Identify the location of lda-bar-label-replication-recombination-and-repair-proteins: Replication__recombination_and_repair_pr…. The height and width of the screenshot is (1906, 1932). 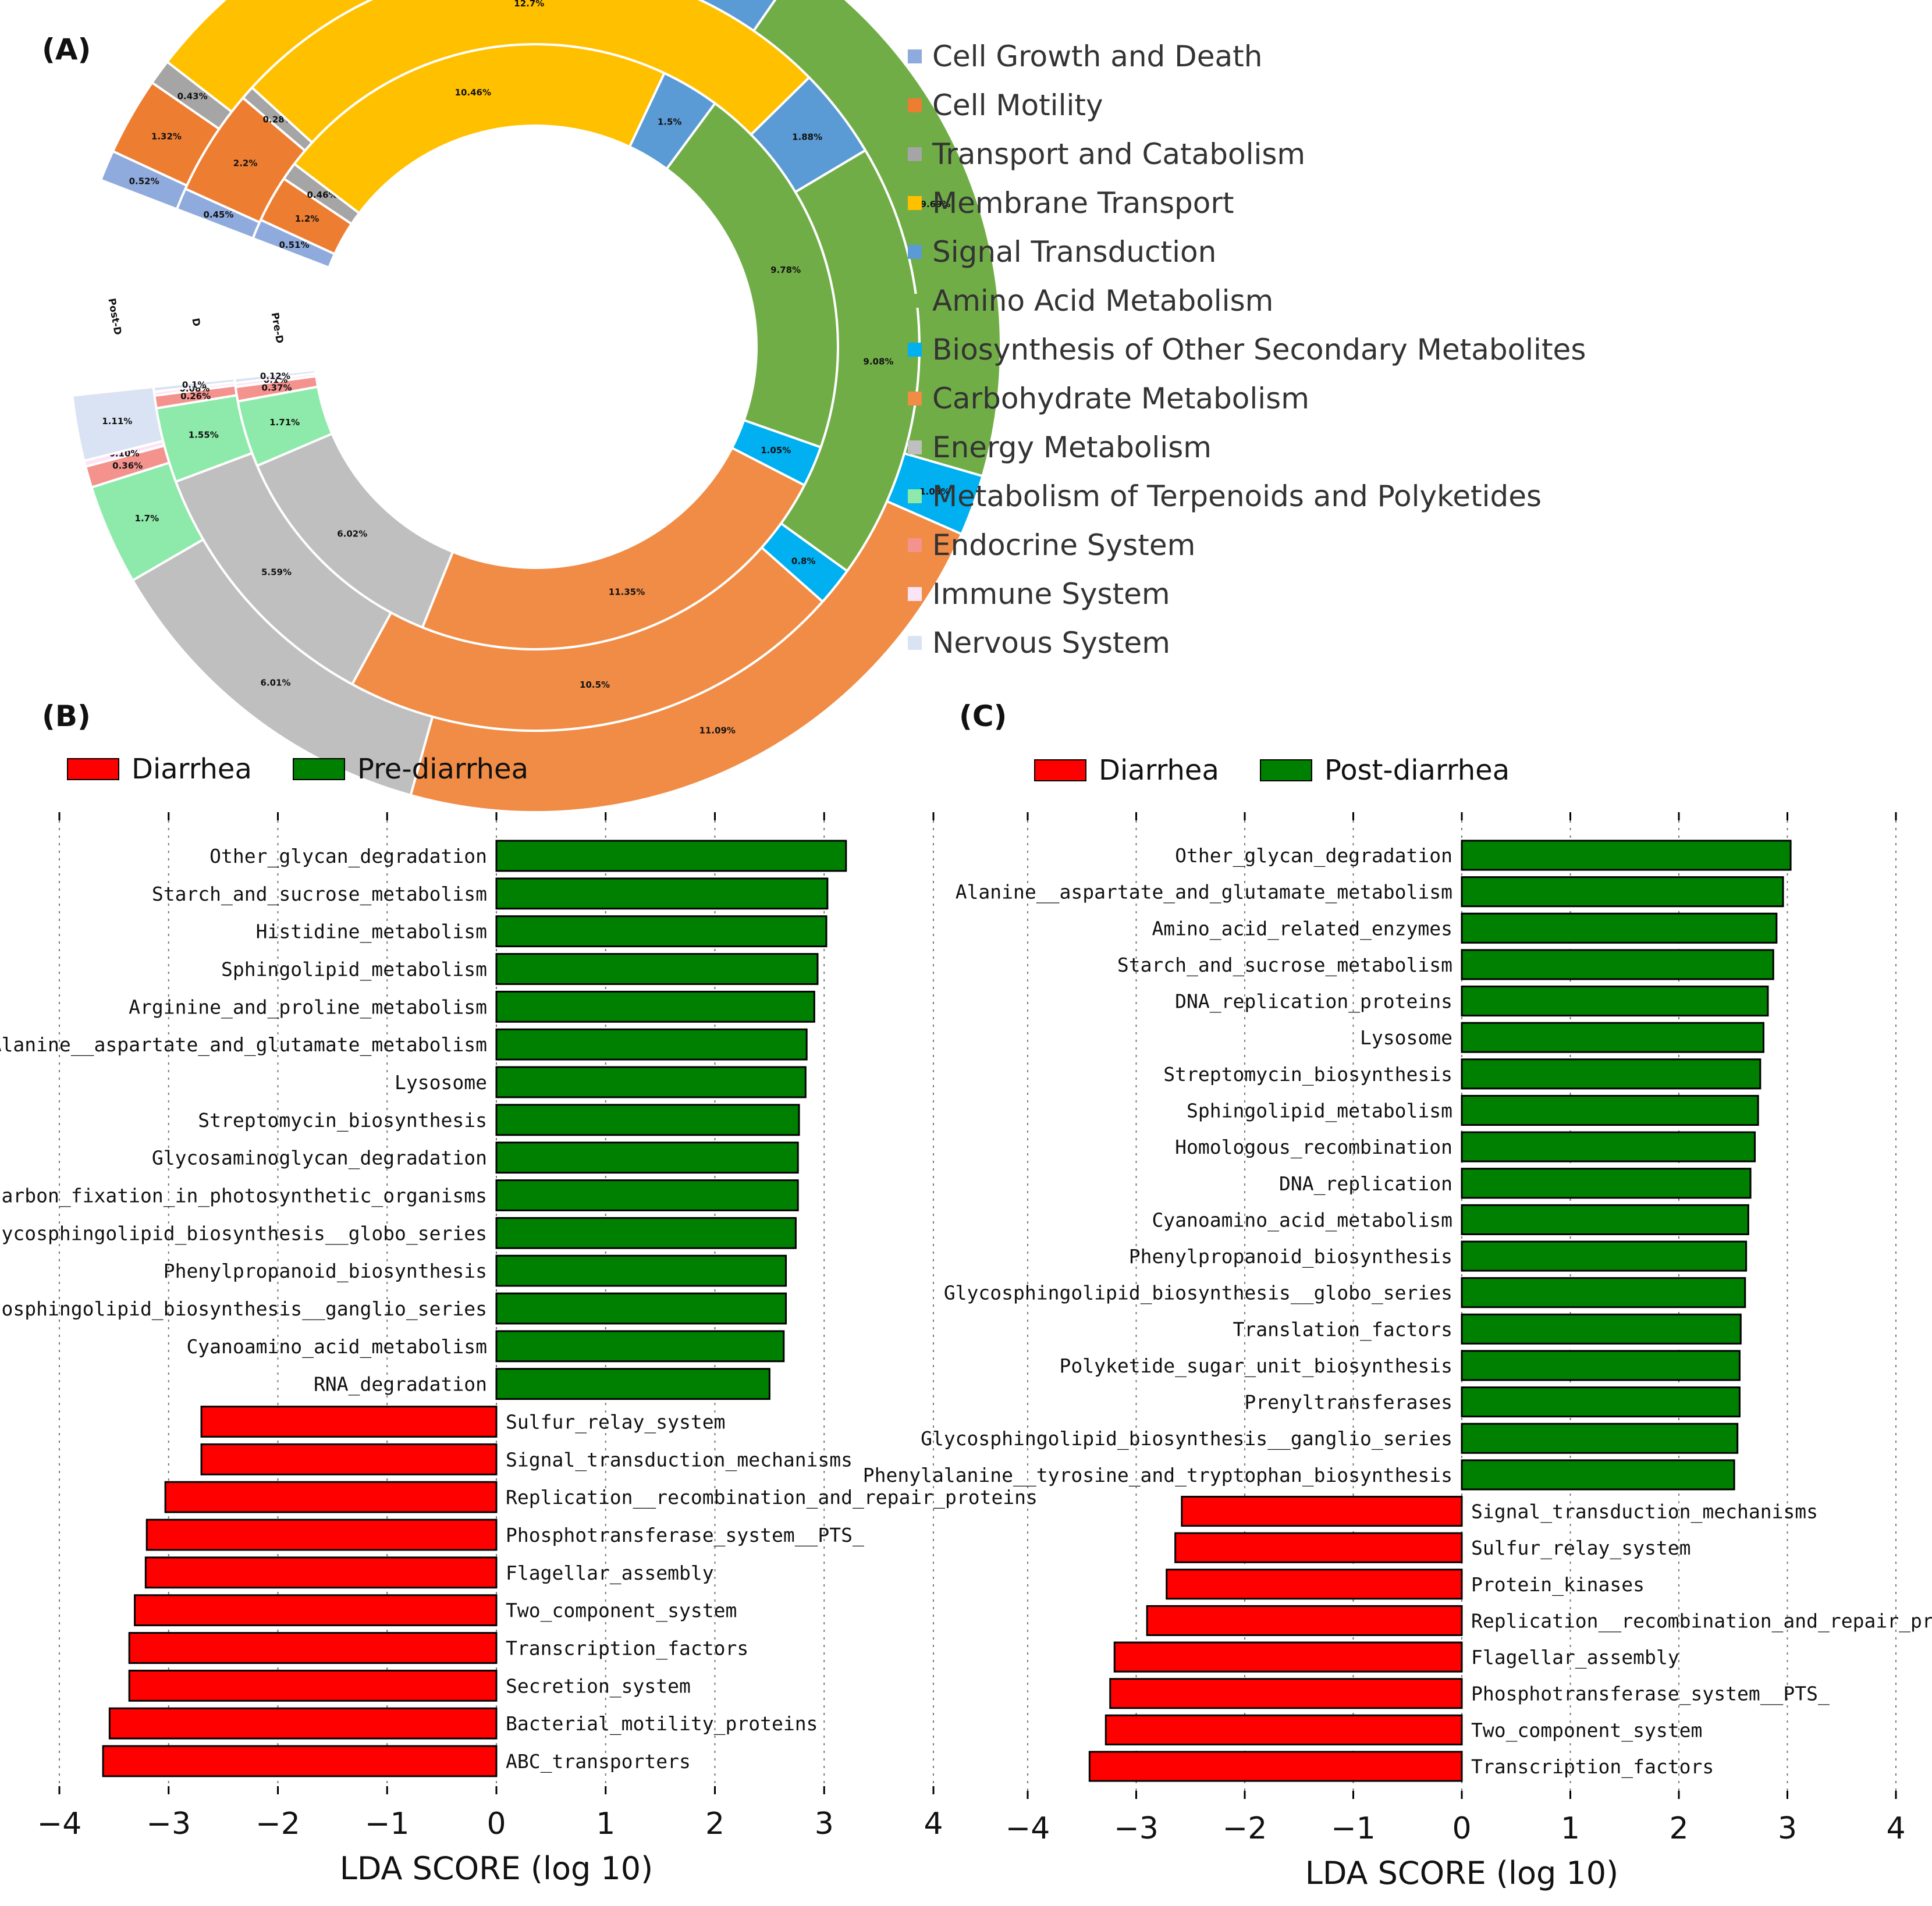
(1701, 1621).